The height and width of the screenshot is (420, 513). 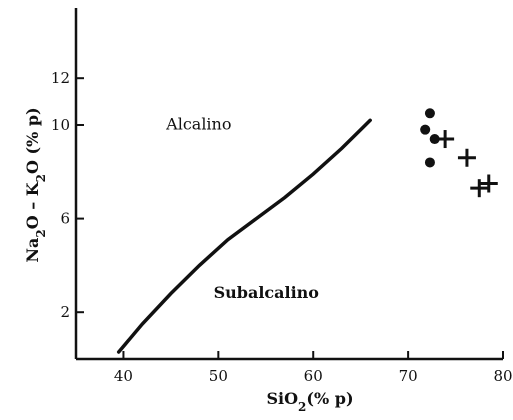 What do you see at coordinates (35, 184) in the screenshot?
I see `y-axis-title: Na2O – K2O (% p)` at bounding box center [35, 184].